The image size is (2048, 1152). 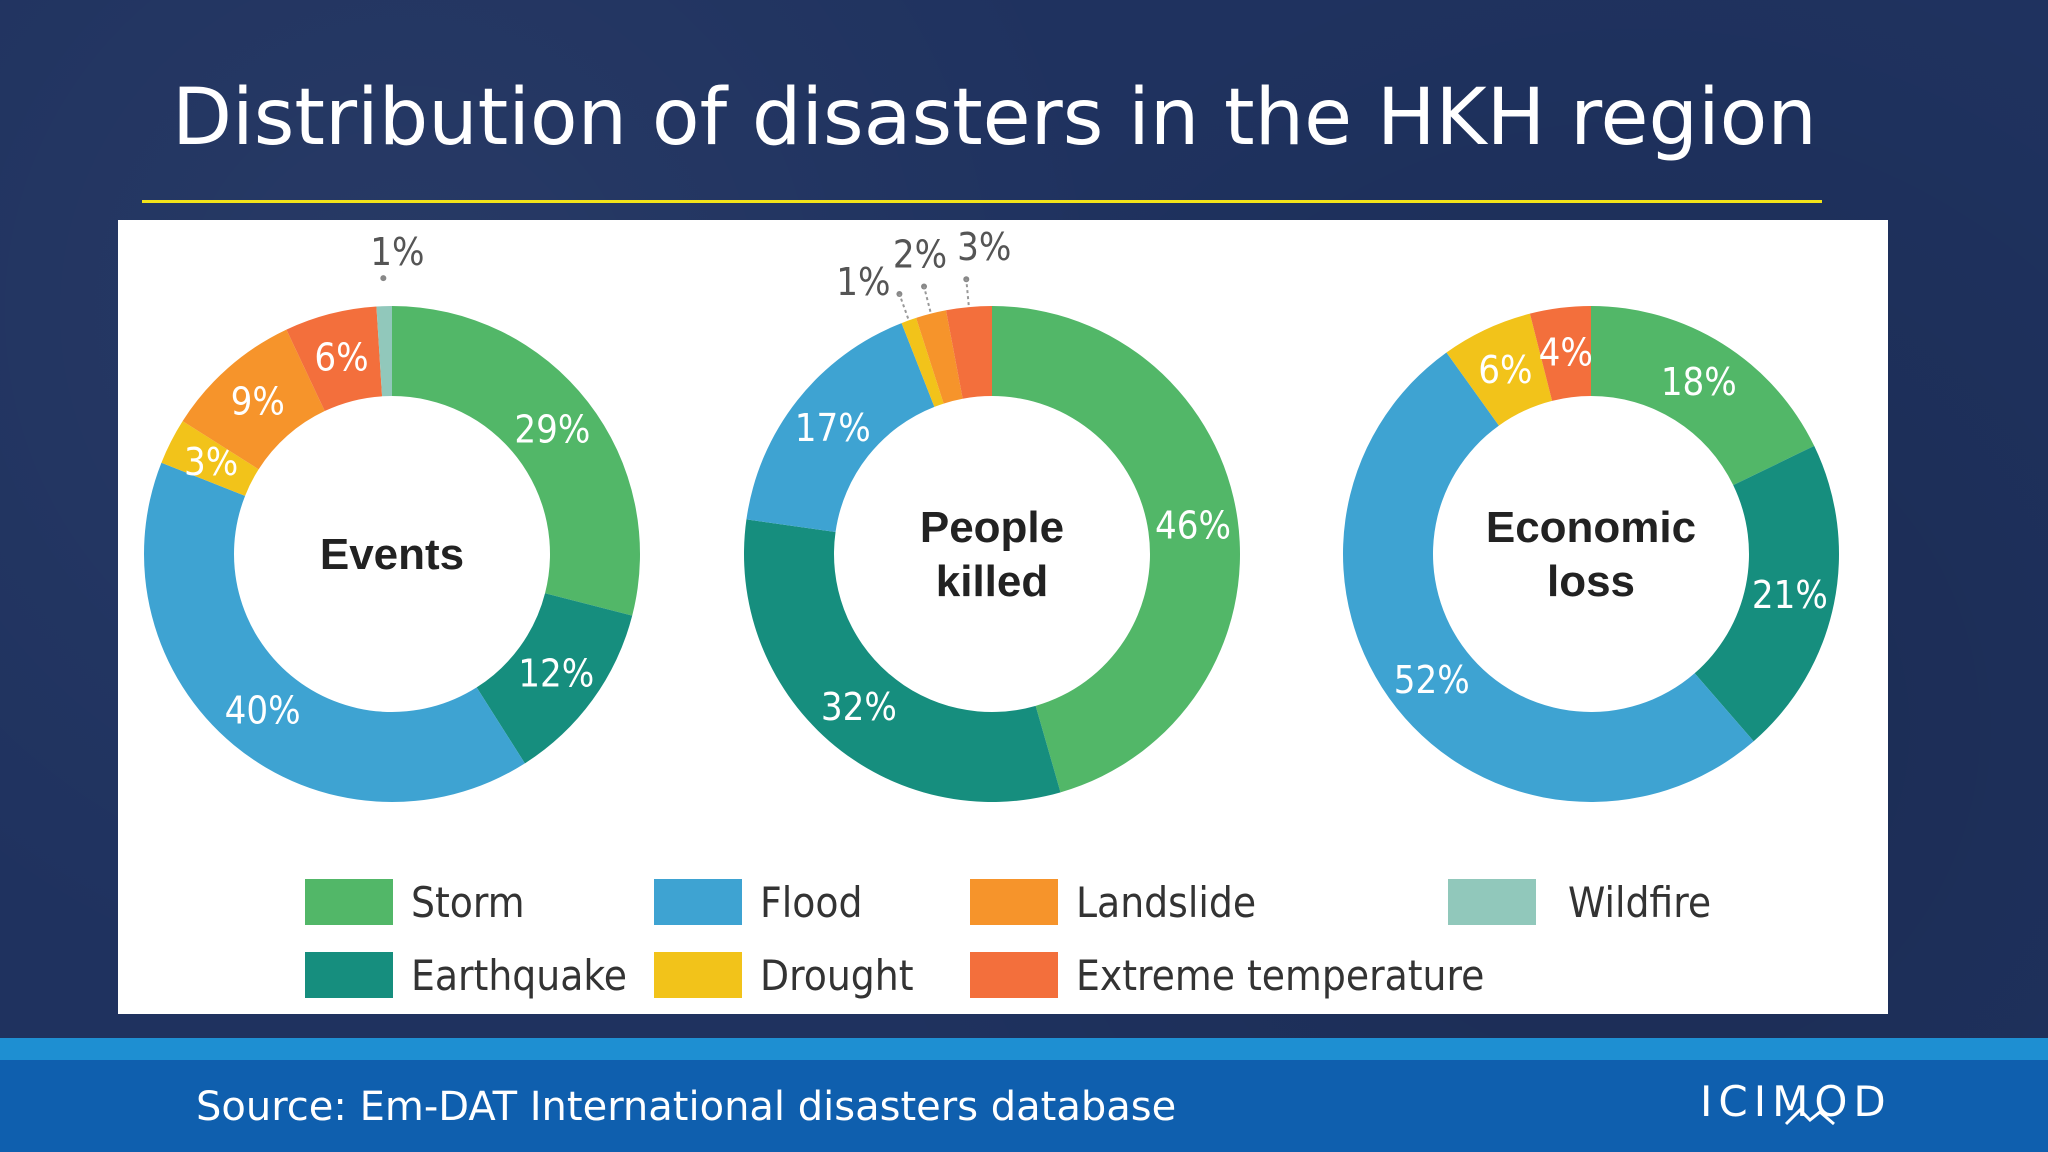 I want to click on icimod-logo-mountain, so click(x=1809, y=1116).